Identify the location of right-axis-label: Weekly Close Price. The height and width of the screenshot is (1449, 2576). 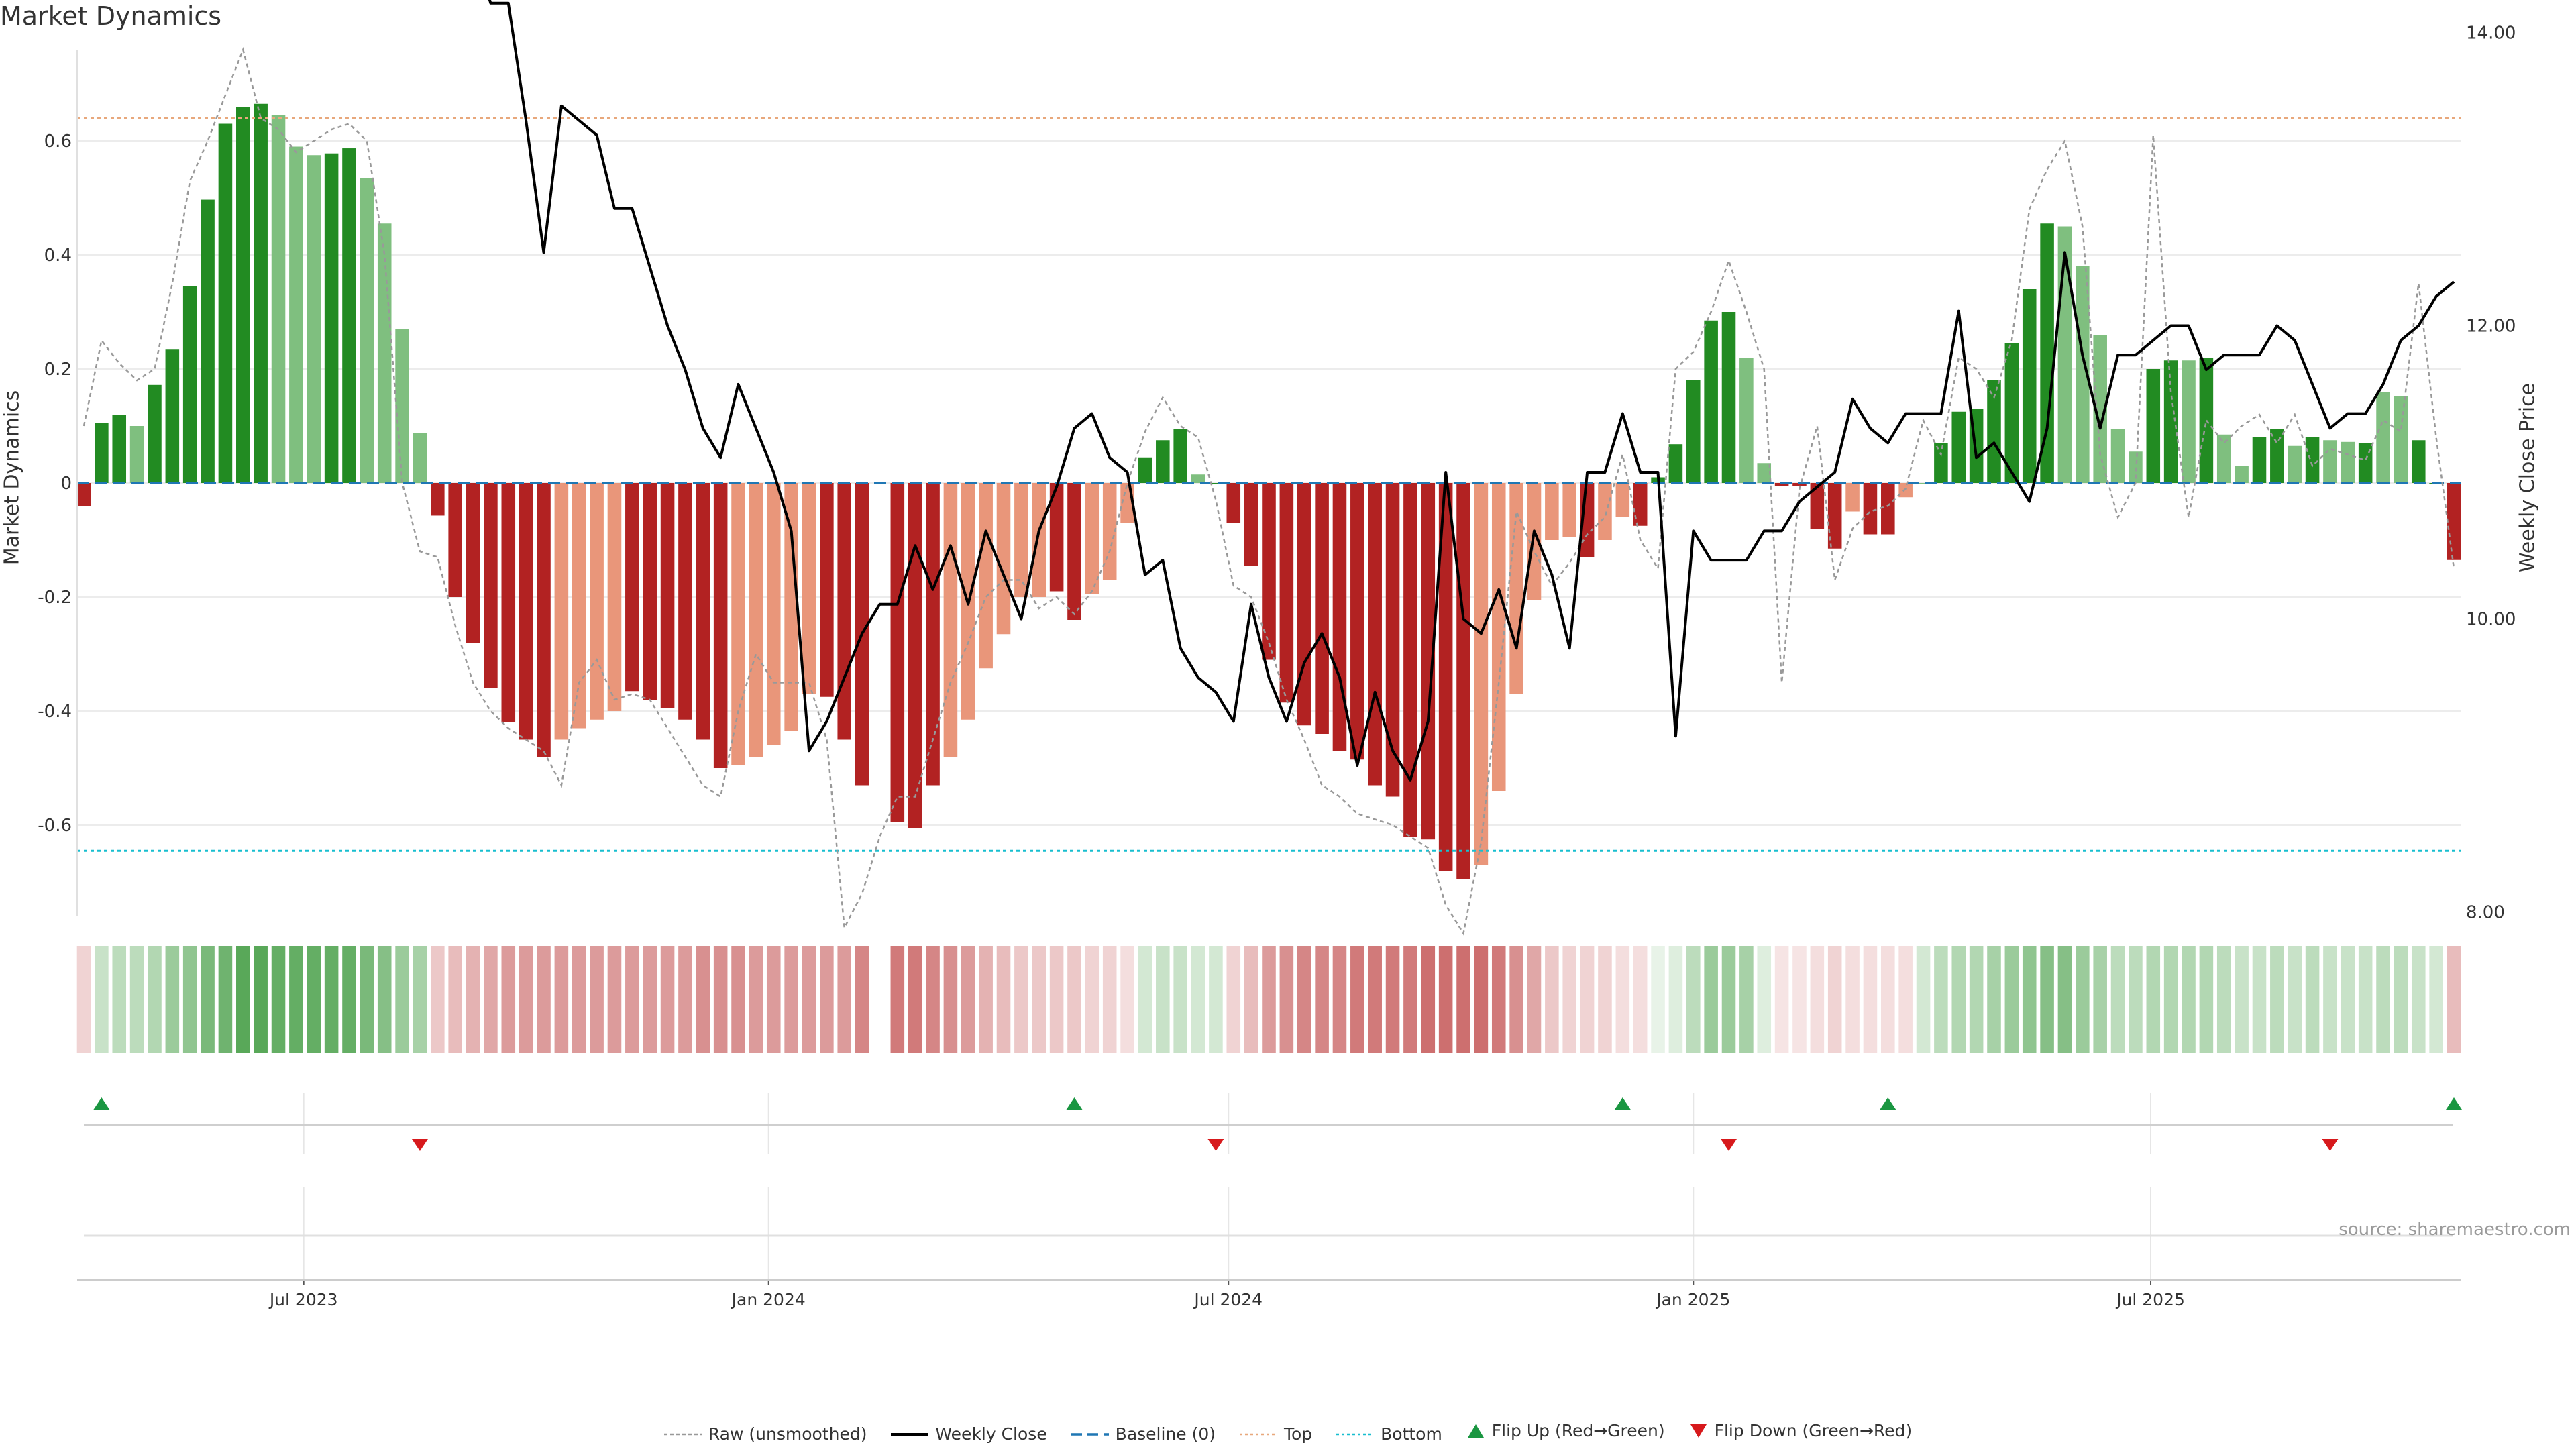
(2528, 477).